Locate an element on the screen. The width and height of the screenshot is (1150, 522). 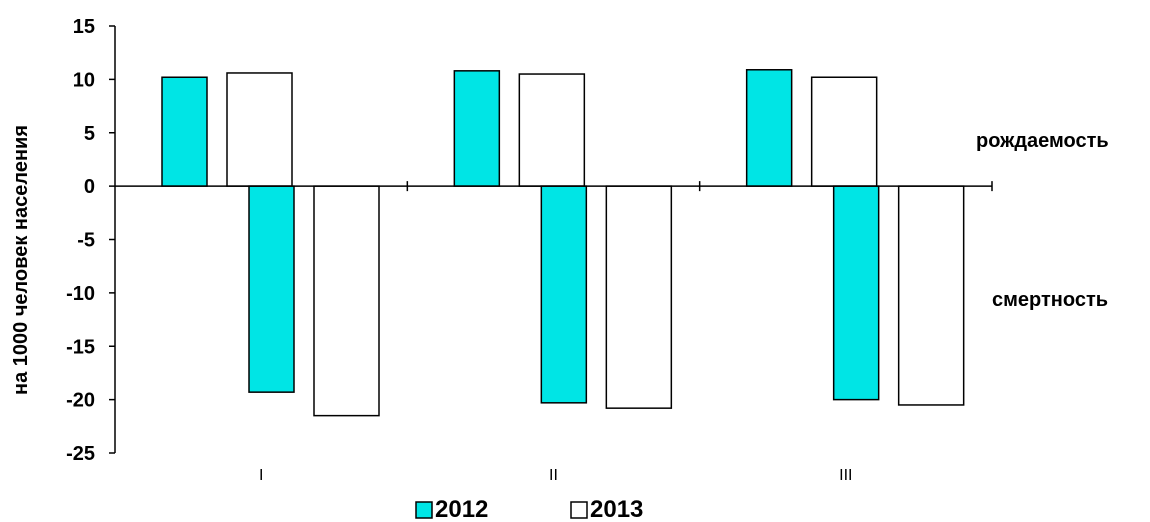
bar-смертность-2012-I is located at coordinates (271, 289).